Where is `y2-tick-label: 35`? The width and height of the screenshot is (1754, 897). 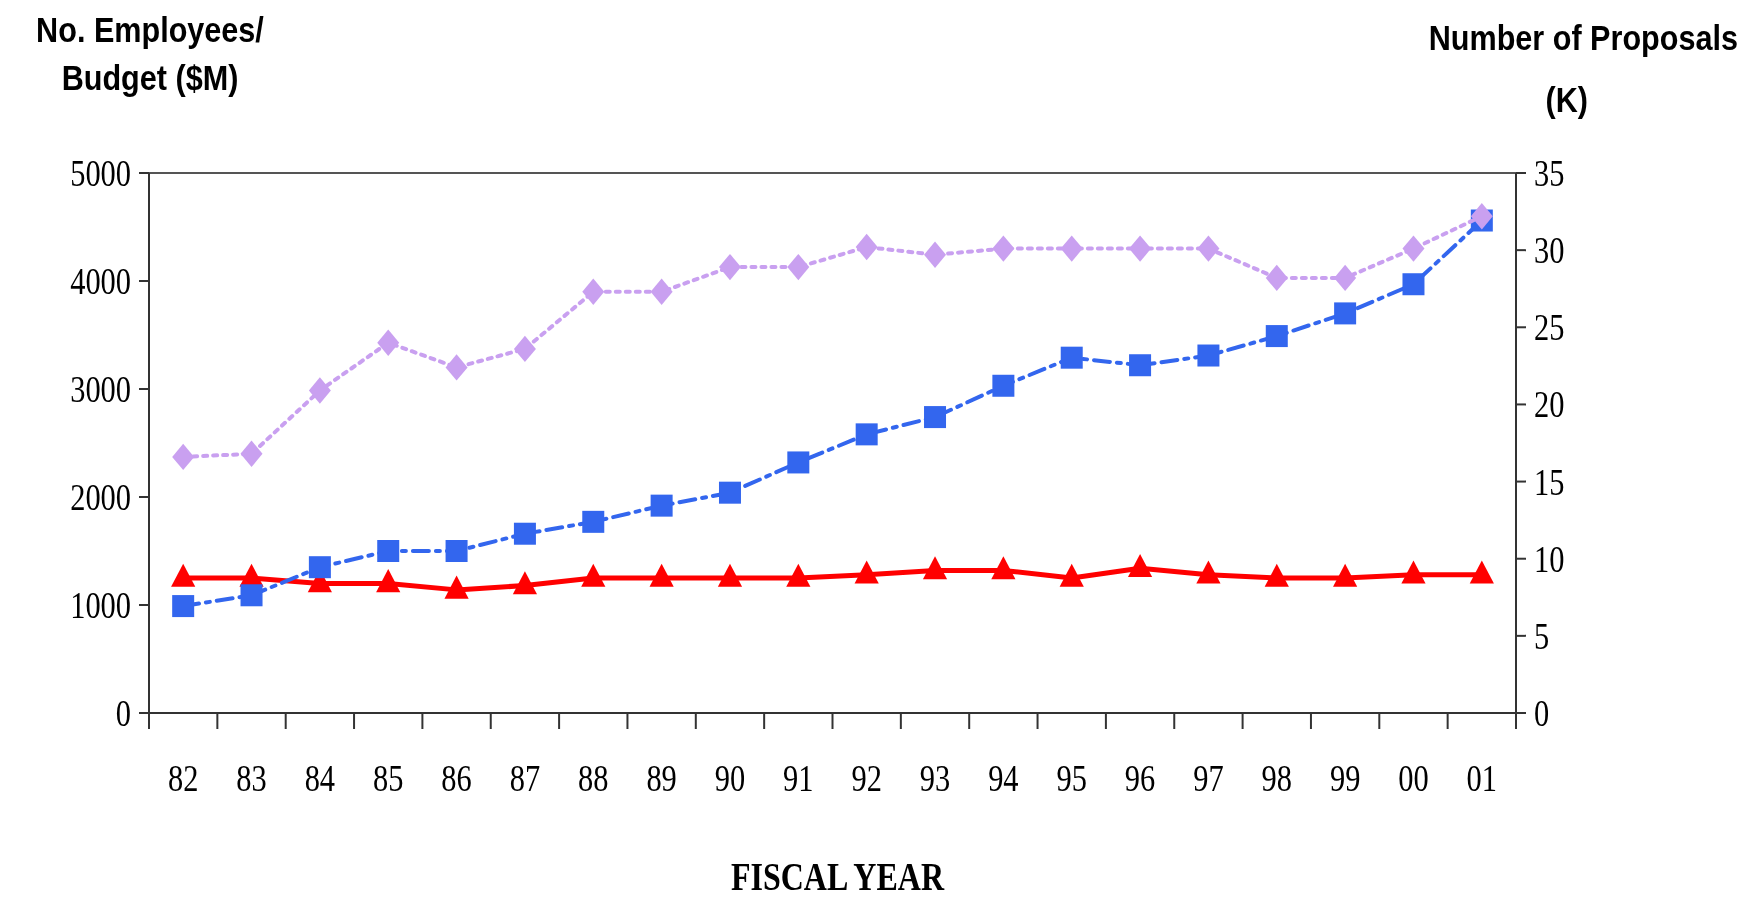
y2-tick-label: 35 is located at coordinates (1549, 172).